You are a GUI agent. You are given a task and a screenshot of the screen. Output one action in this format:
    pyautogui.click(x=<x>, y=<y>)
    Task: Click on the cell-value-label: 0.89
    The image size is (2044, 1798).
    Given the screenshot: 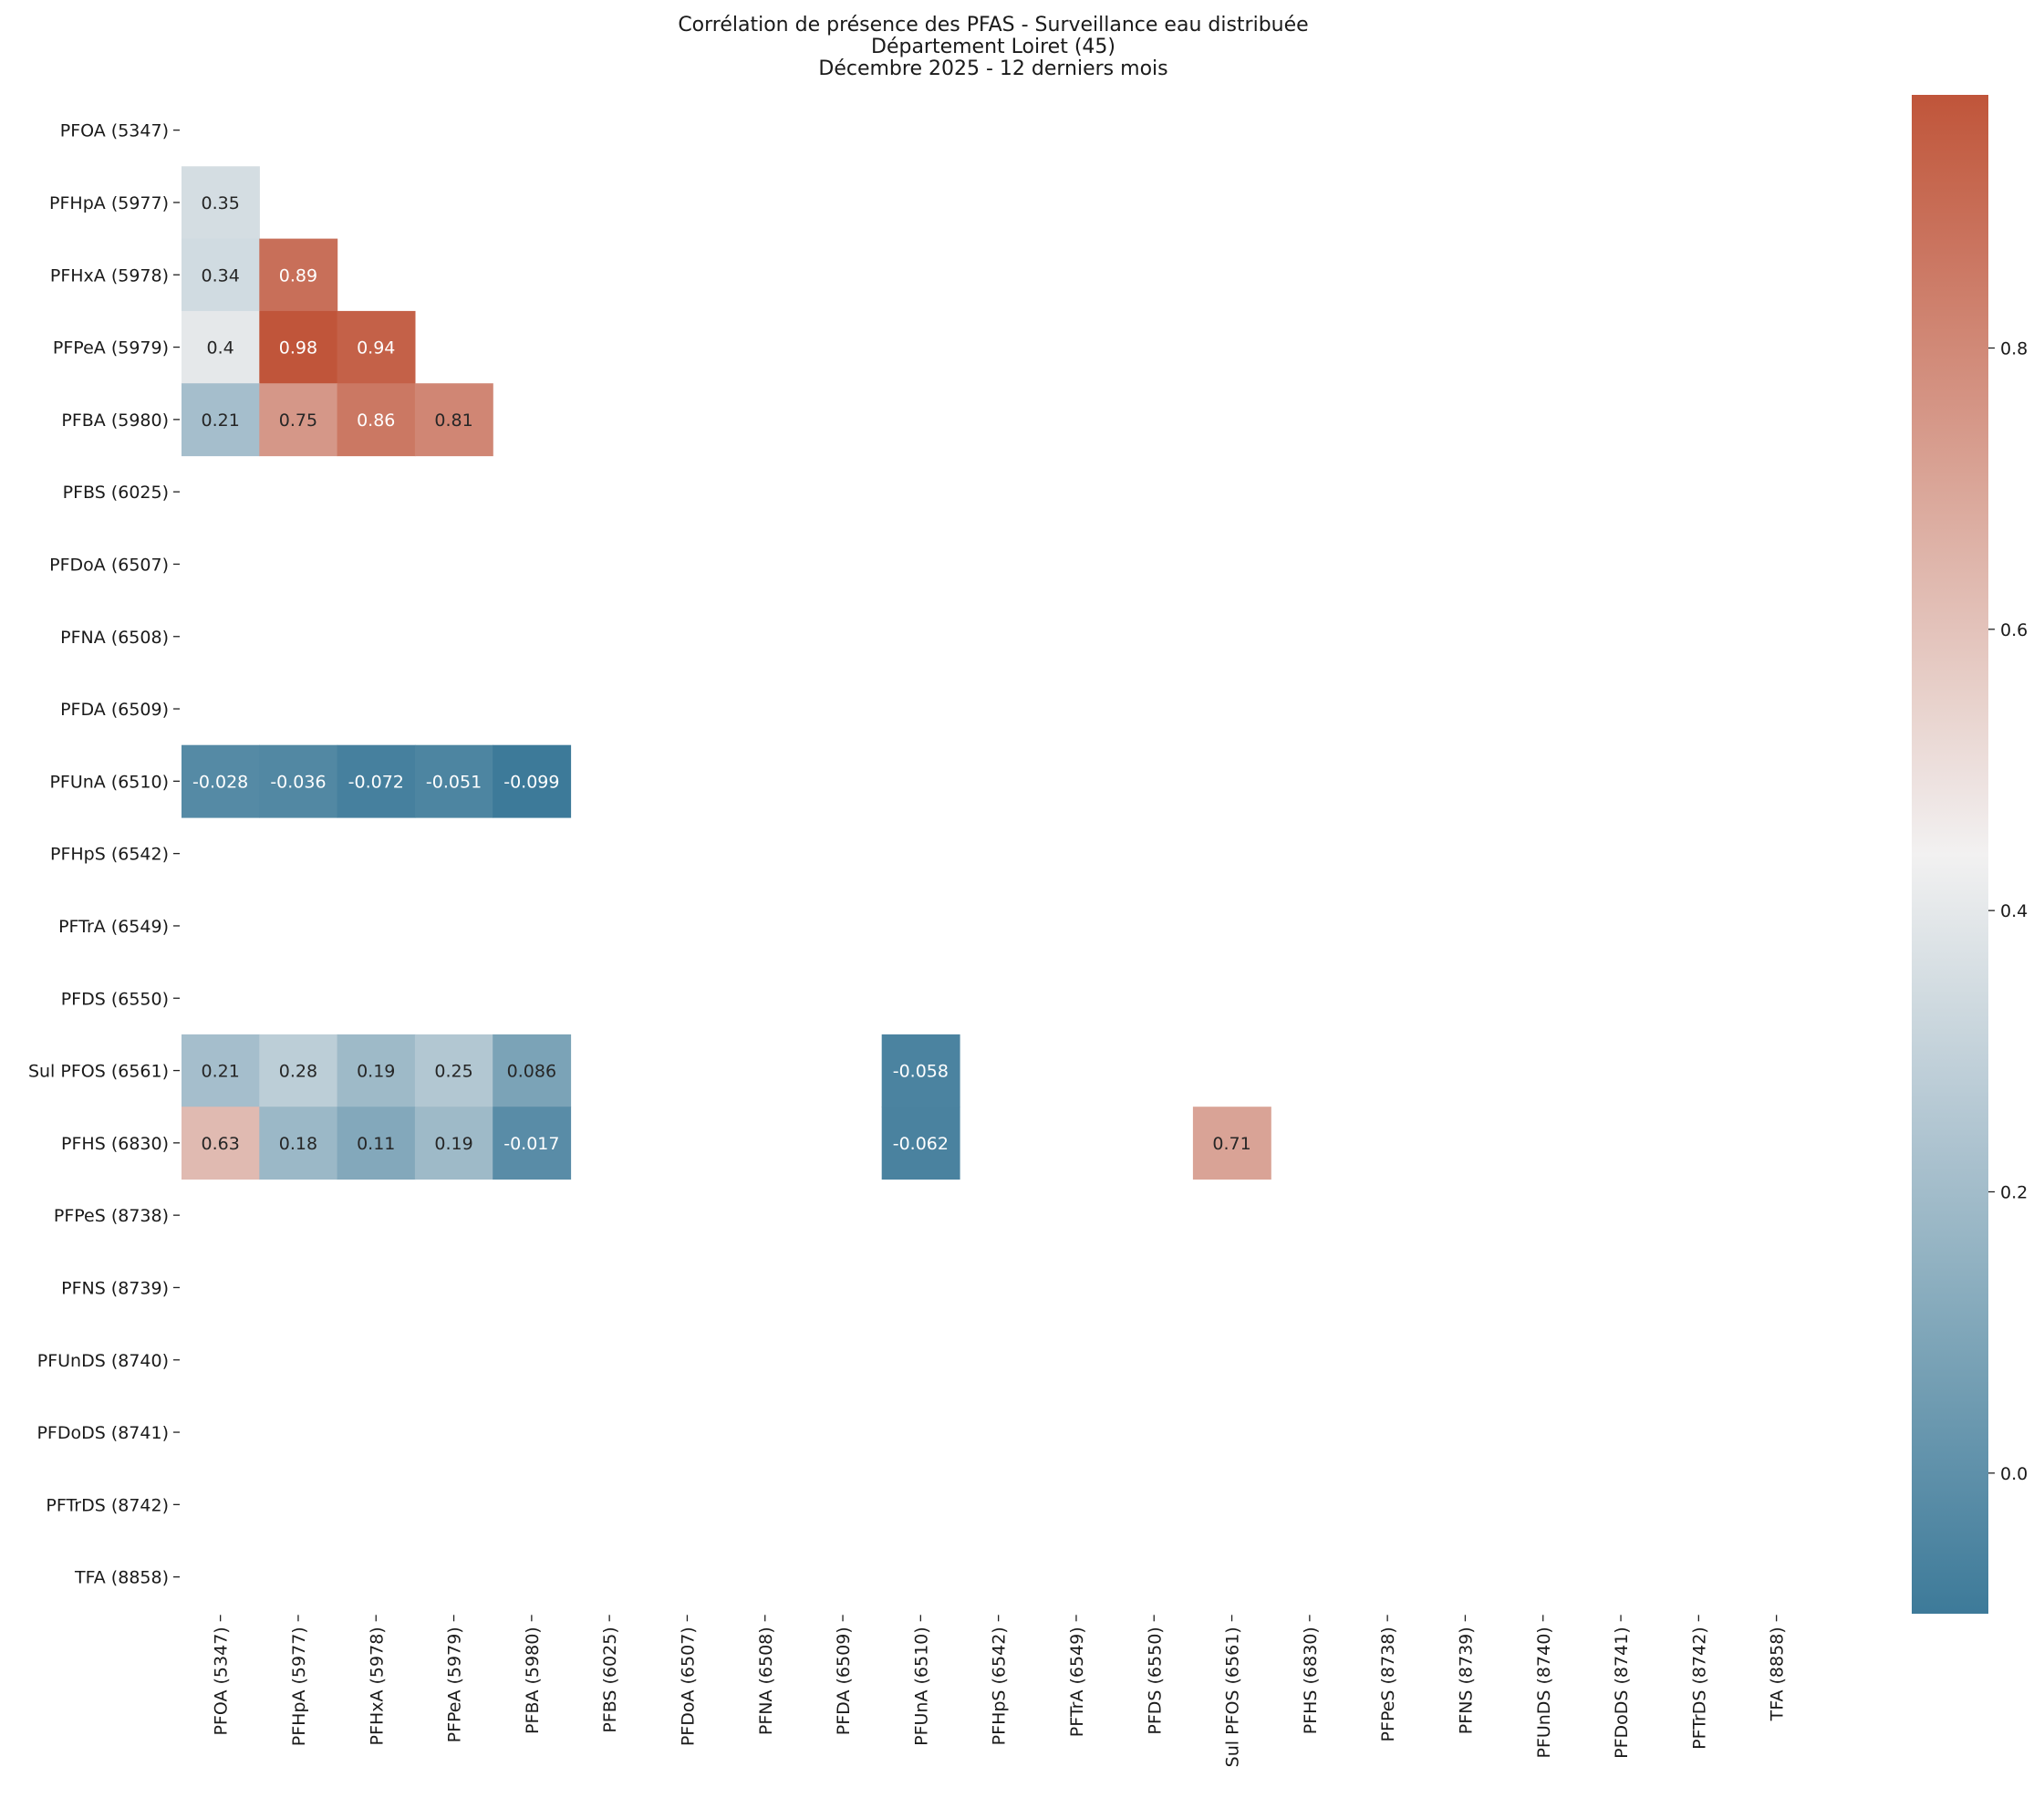 What is the action you would take?
    pyautogui.click(x=298, y=275)
    